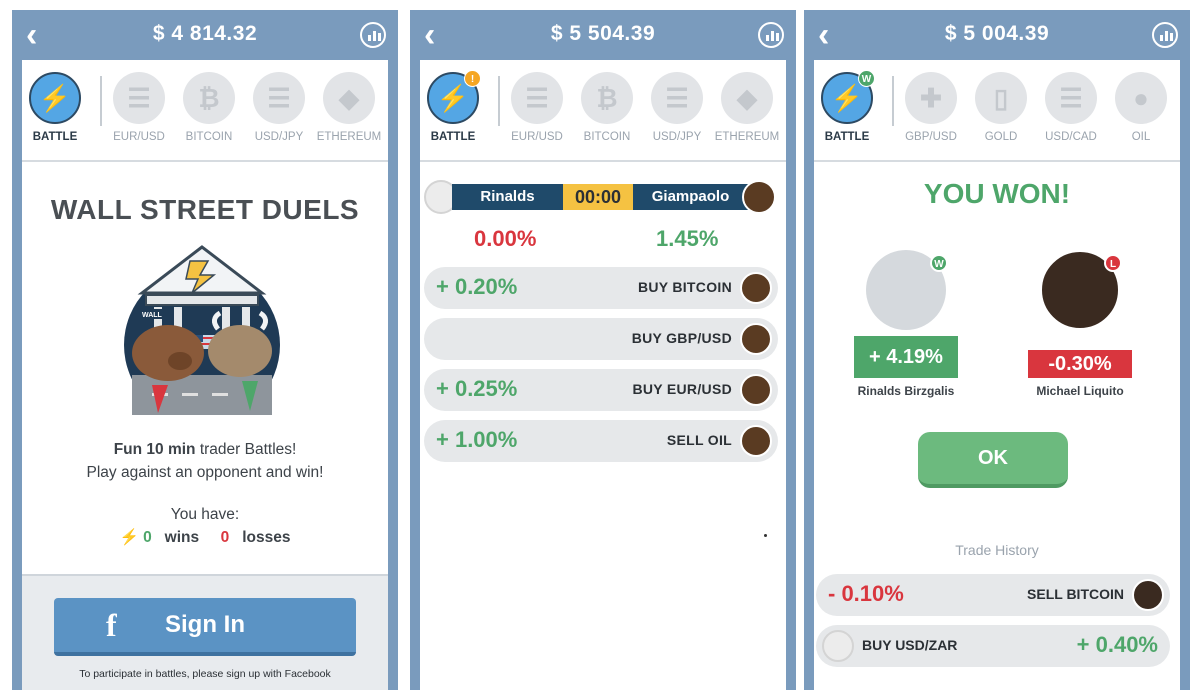 Image resolution: width=1200 pixels, height=700 pixels. Describe the element at coordinates (505, 238) in the screenshot. I see `player-left-pct: 0.00%` at that location.